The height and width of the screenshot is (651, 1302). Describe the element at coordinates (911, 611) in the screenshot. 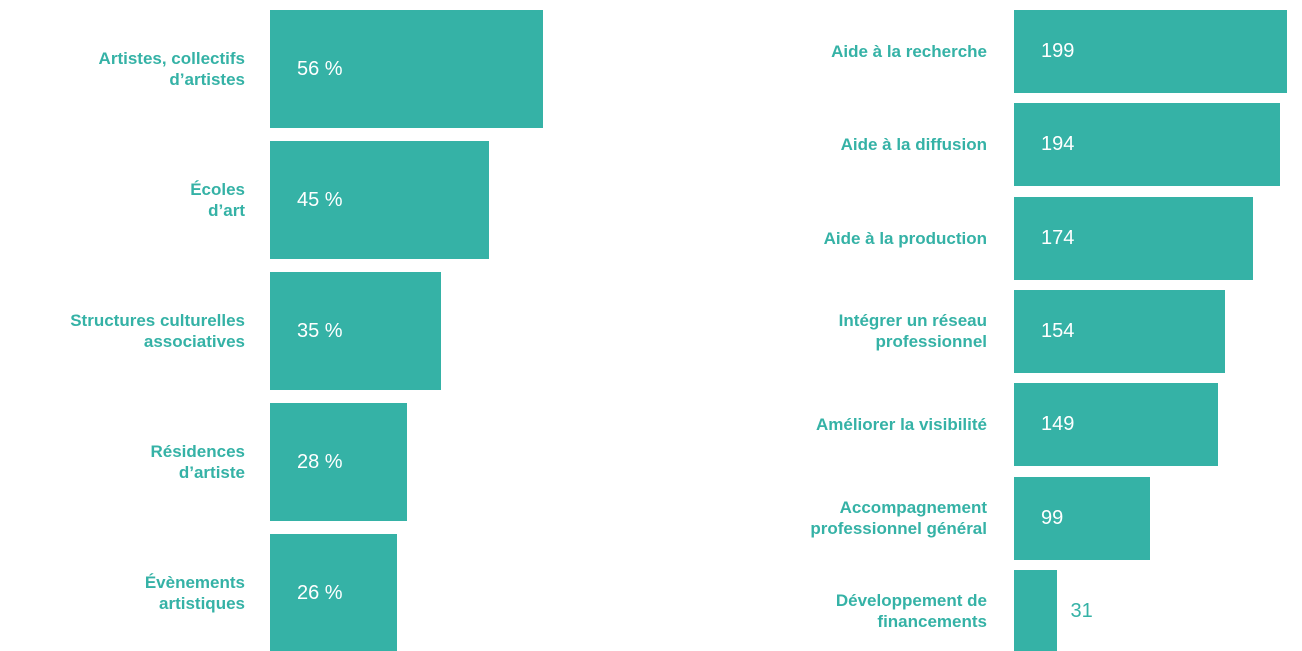

I see `category-label: Développement de financements` at that location.